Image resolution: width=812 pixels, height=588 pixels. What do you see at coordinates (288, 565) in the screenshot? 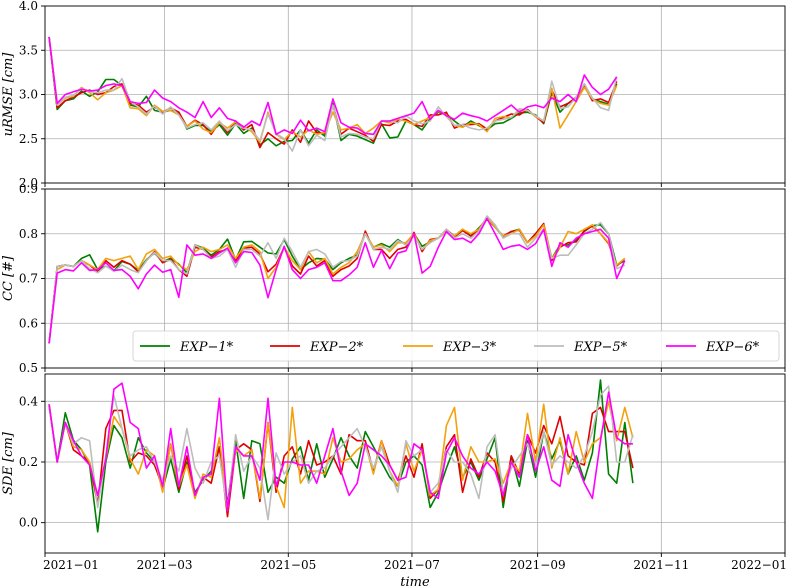
I see `x-tick-label: 2021−05` at bounding box center [288, 565].